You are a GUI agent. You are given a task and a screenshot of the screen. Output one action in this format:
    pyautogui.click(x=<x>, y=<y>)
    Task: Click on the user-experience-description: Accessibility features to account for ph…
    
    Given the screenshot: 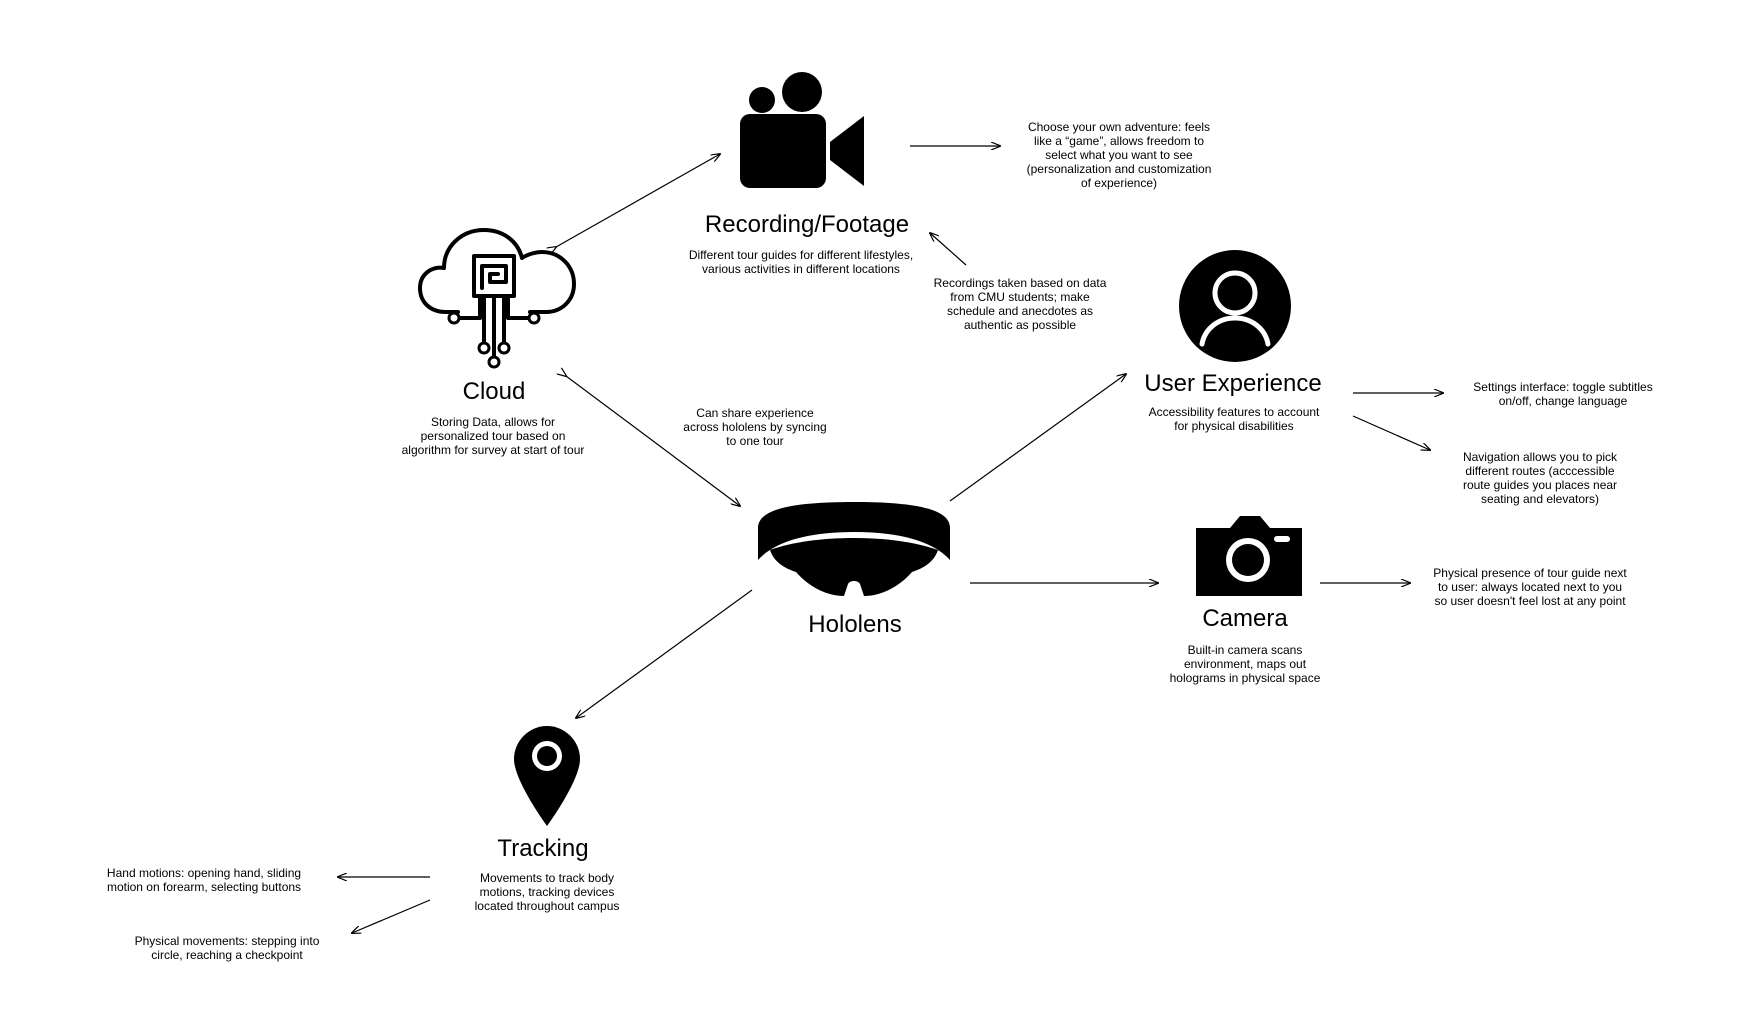 What is the action you would take?
    pyautogui.click(x=1234, y=419)
    